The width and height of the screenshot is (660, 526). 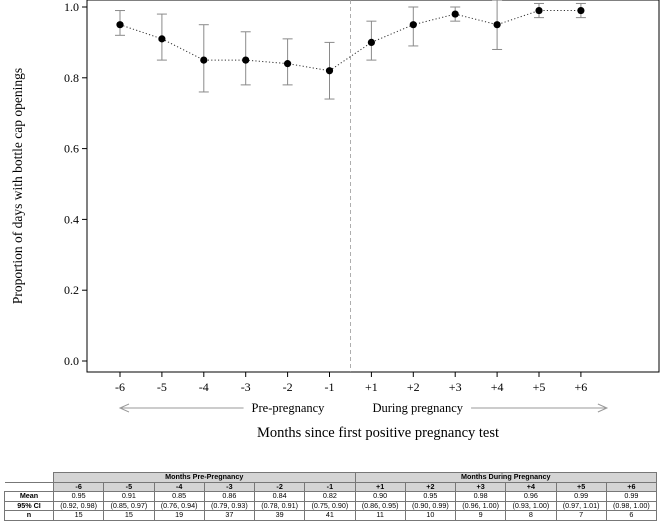 I want to click on table-cell: 0.82, so click(x=330, y=496).